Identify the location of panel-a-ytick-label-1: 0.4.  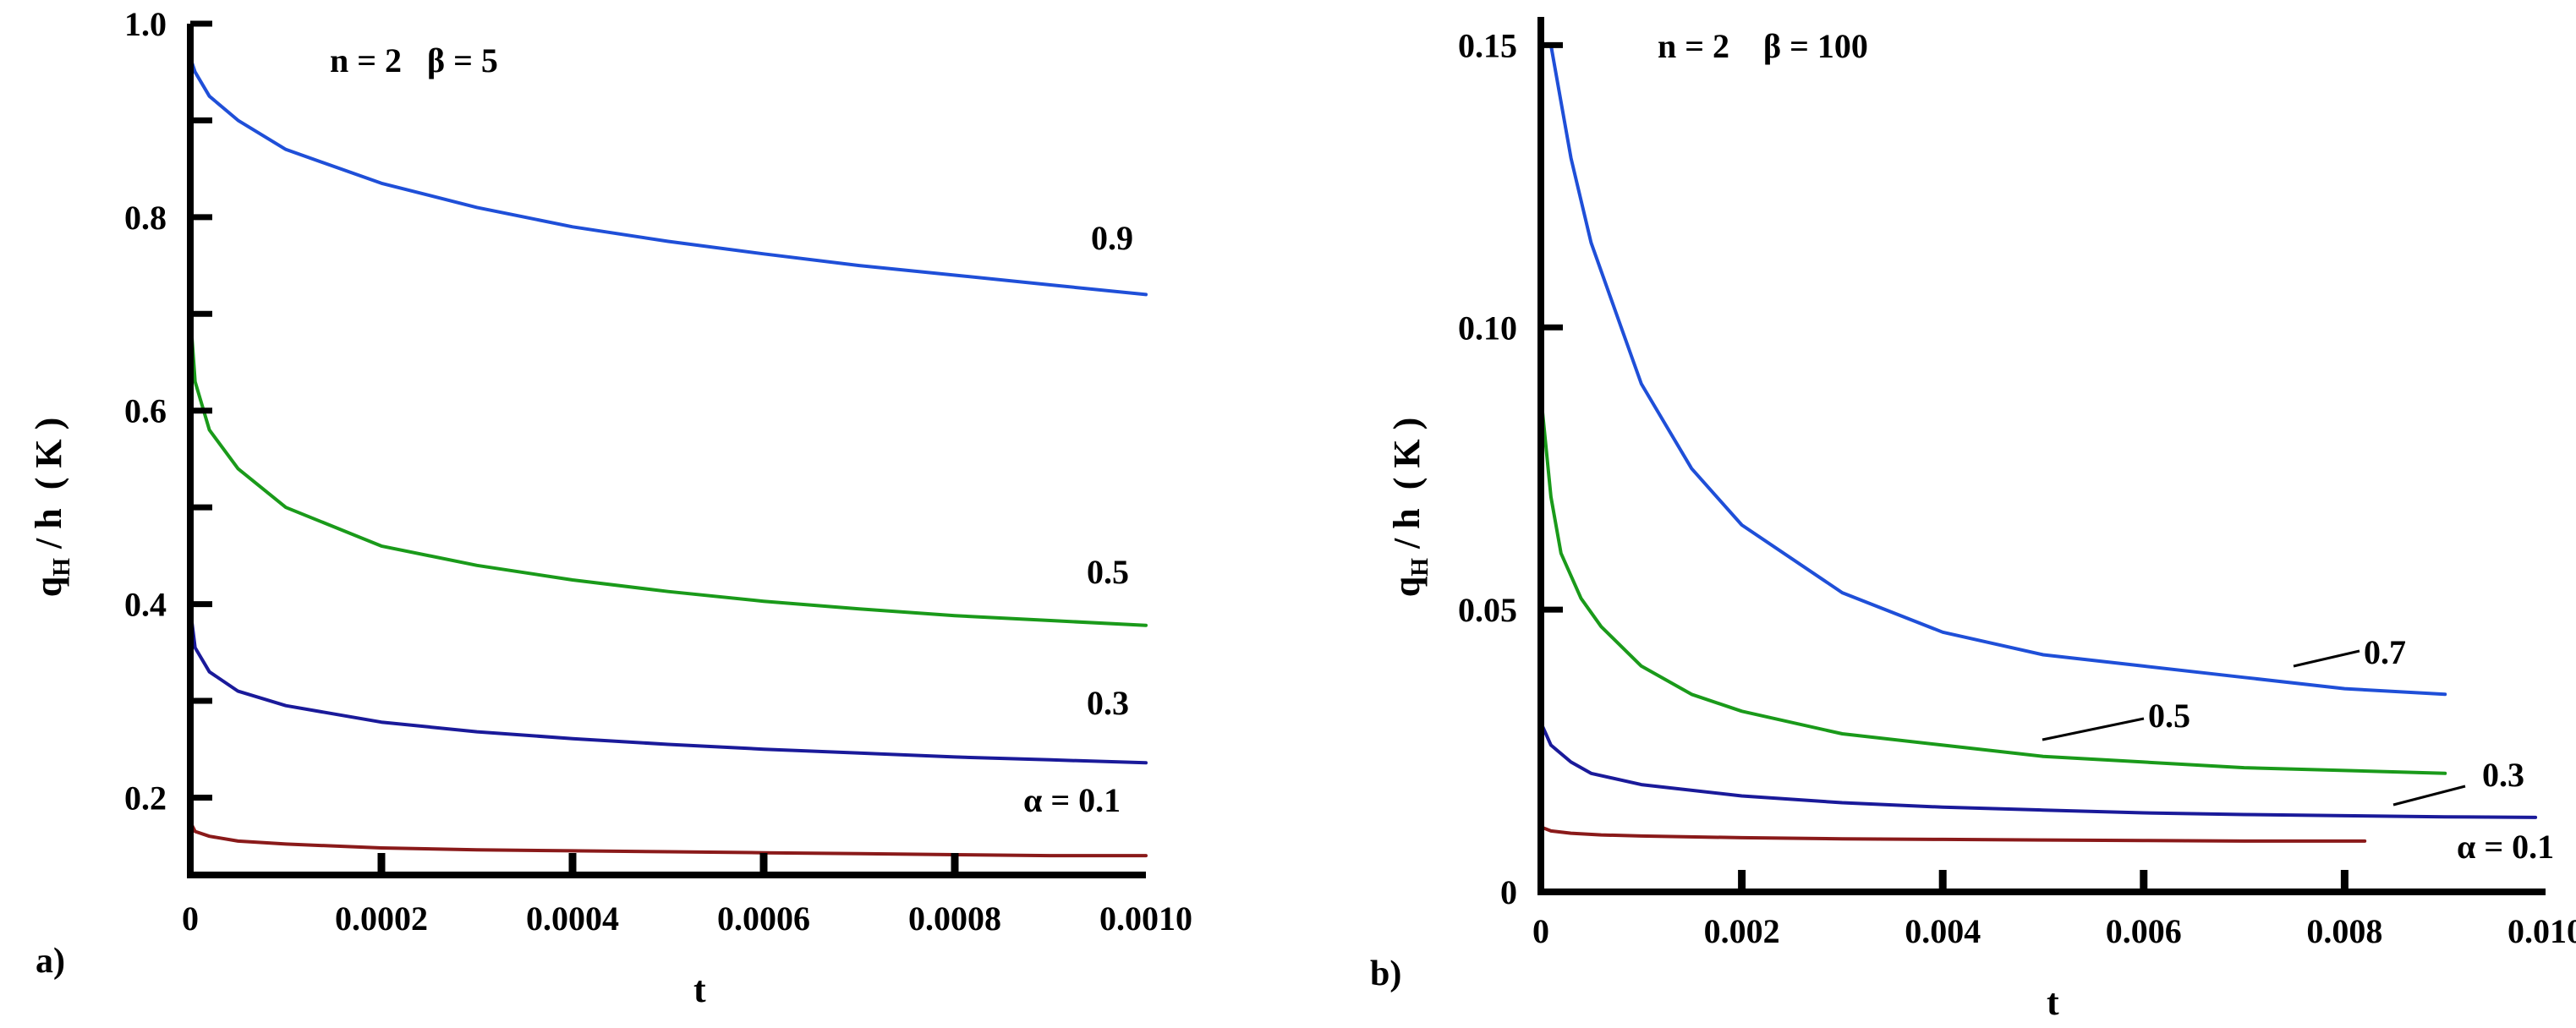
(145, 605).